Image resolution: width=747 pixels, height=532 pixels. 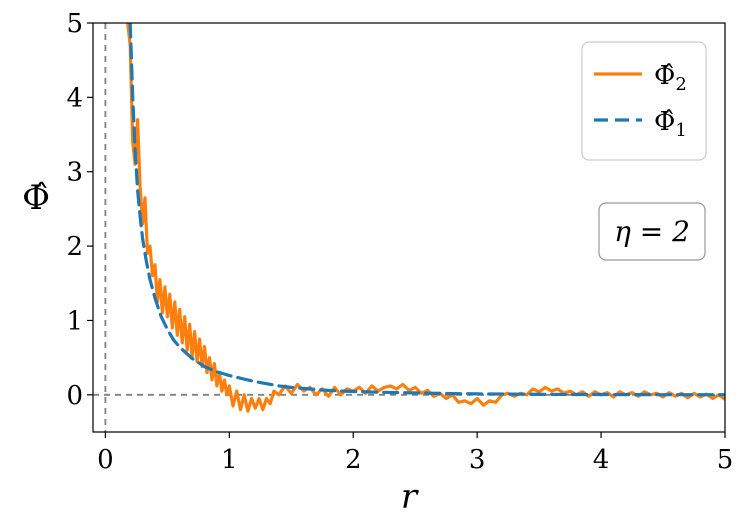 What do you see at coordinates (725, 460) in the screenshot?
I see `x-tick-label: 5` at bounding box center [725, 460].